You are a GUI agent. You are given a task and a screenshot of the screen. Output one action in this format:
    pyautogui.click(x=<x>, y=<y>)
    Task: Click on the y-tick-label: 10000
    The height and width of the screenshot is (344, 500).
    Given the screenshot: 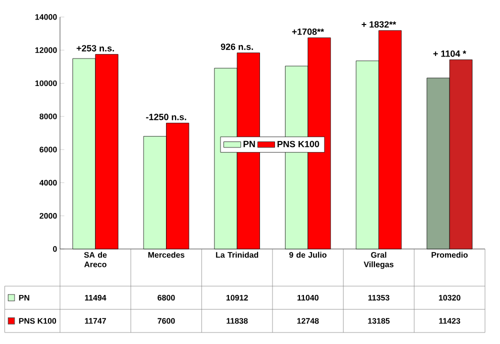 What is the action you would take?
    pyautogui.click(x=46, y=83)
    